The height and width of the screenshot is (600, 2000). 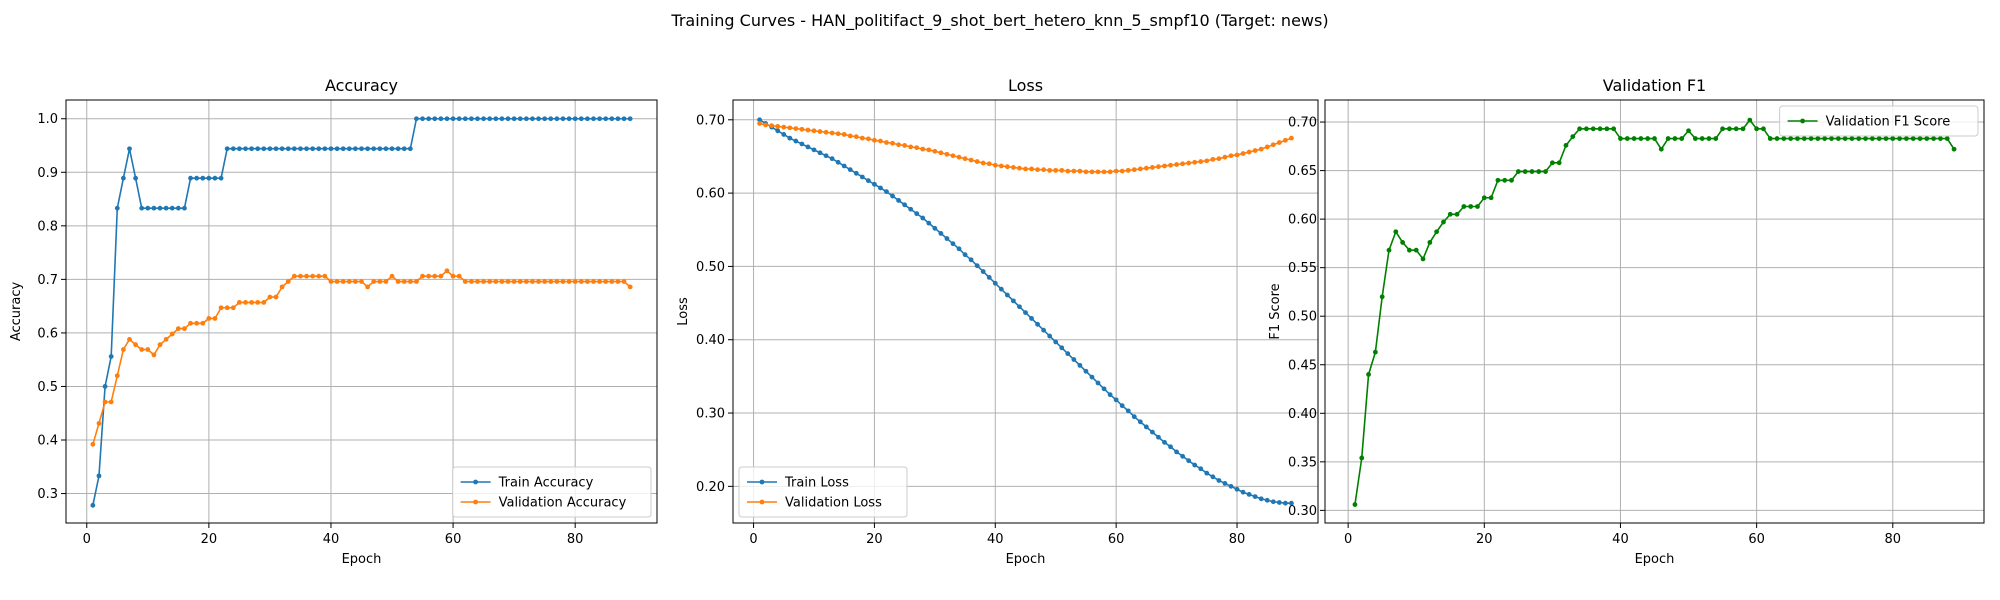 I want to click on legend: Train Loss Validation Loss, so click(x=823, y=492).